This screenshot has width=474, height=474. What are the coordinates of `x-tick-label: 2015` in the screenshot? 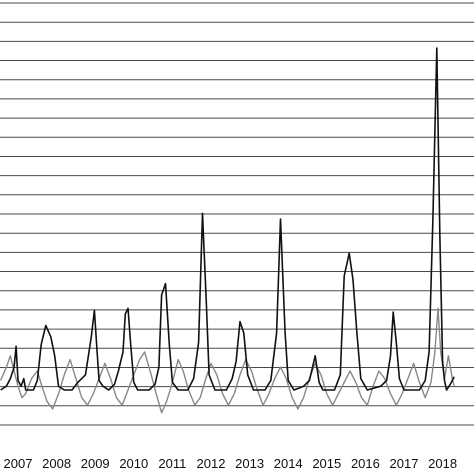 It's located at (326, 463).